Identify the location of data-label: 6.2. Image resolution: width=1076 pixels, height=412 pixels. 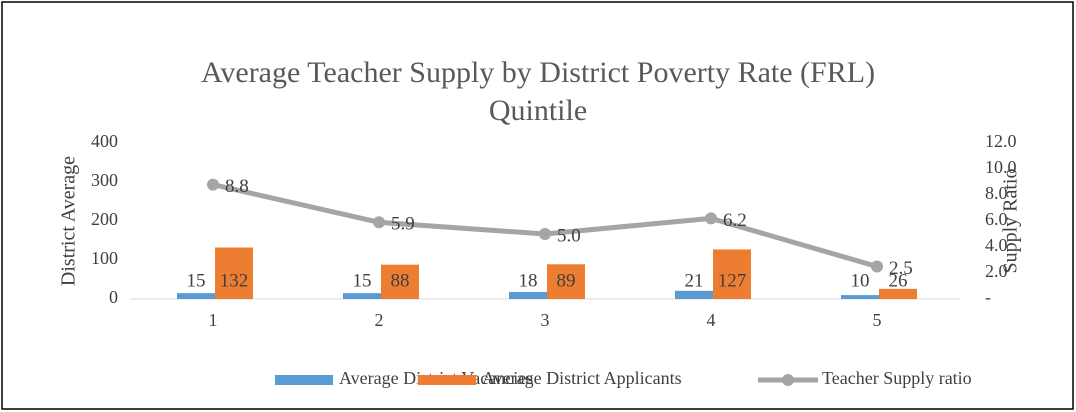
(735, 220).